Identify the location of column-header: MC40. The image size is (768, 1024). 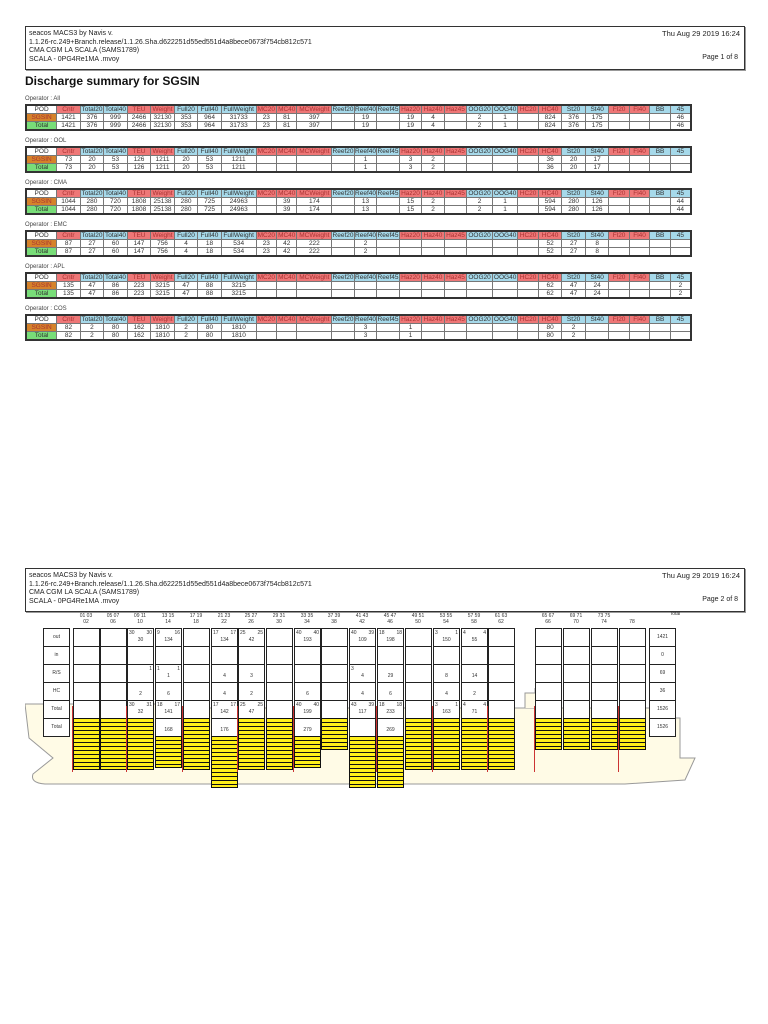
(287, 235).